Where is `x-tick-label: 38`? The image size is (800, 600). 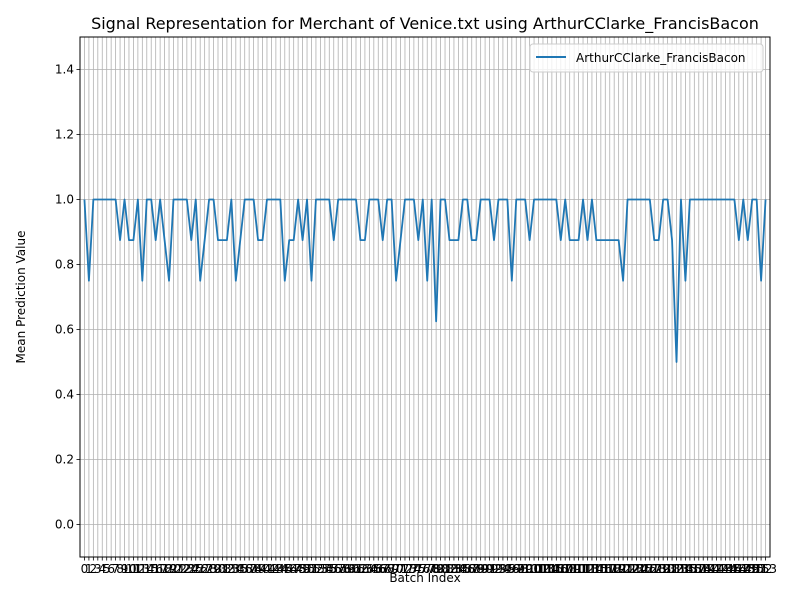 x-tick-label: 38 is located at coordinates (253, 569).